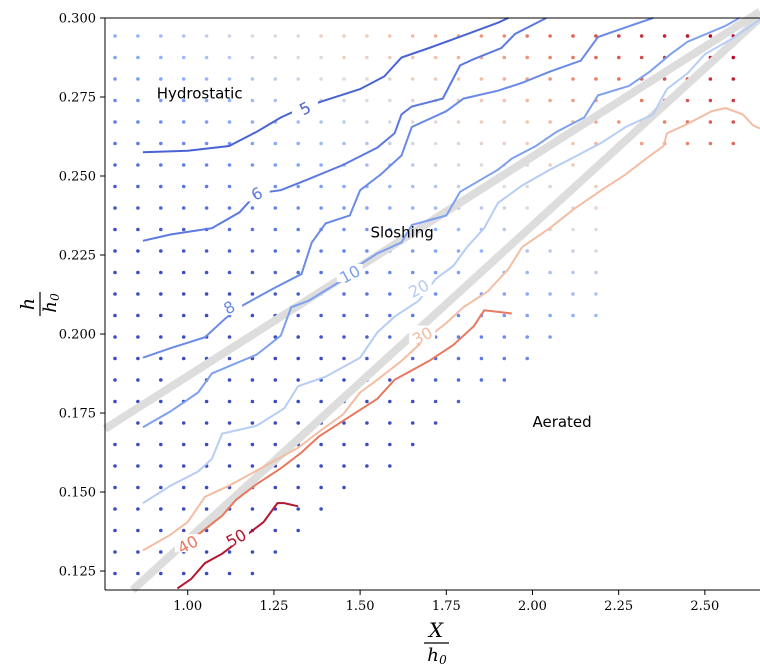 Image resolution: width=760 pixels, height=667 pixels. Describe the element at coordinates (77, 335) in the screenshot. I see `y-tick-label: 0.200` at that location.